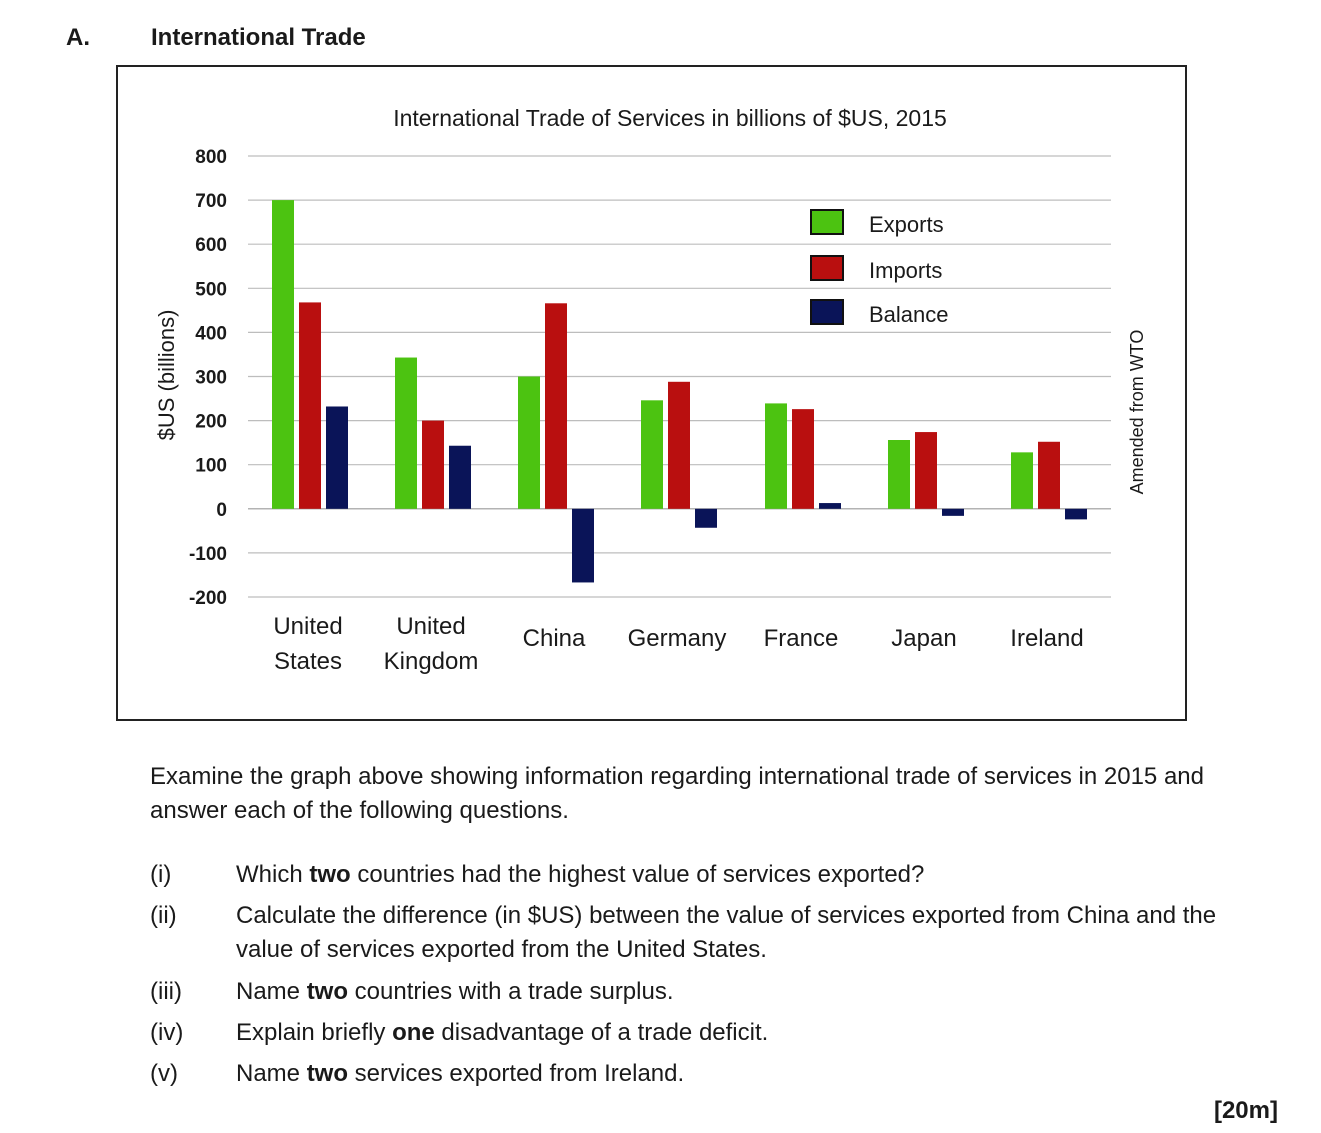 The image size is (1321, 1133). What do you see at coordinates (801, 638) in the screenshot?
I see `x-category-label: France` at bounding box center [801, 638].